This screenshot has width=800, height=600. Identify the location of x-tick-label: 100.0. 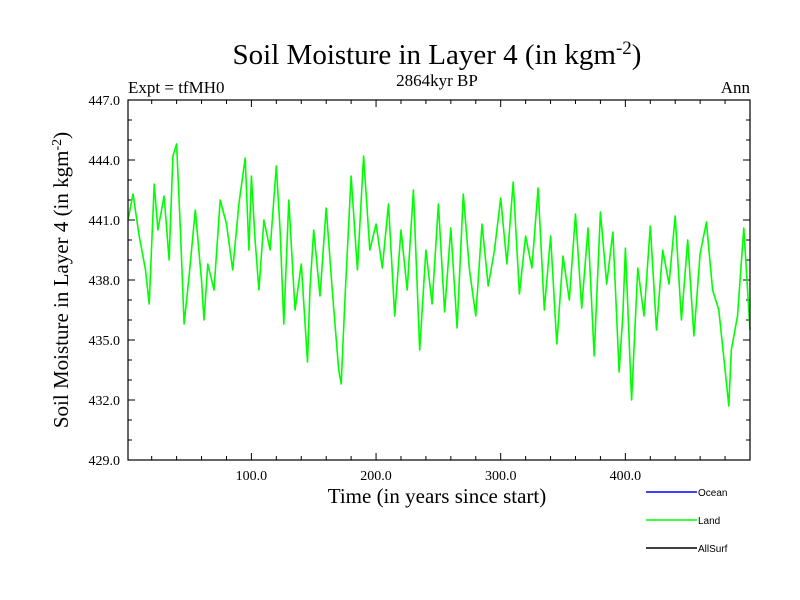
(252, 476).